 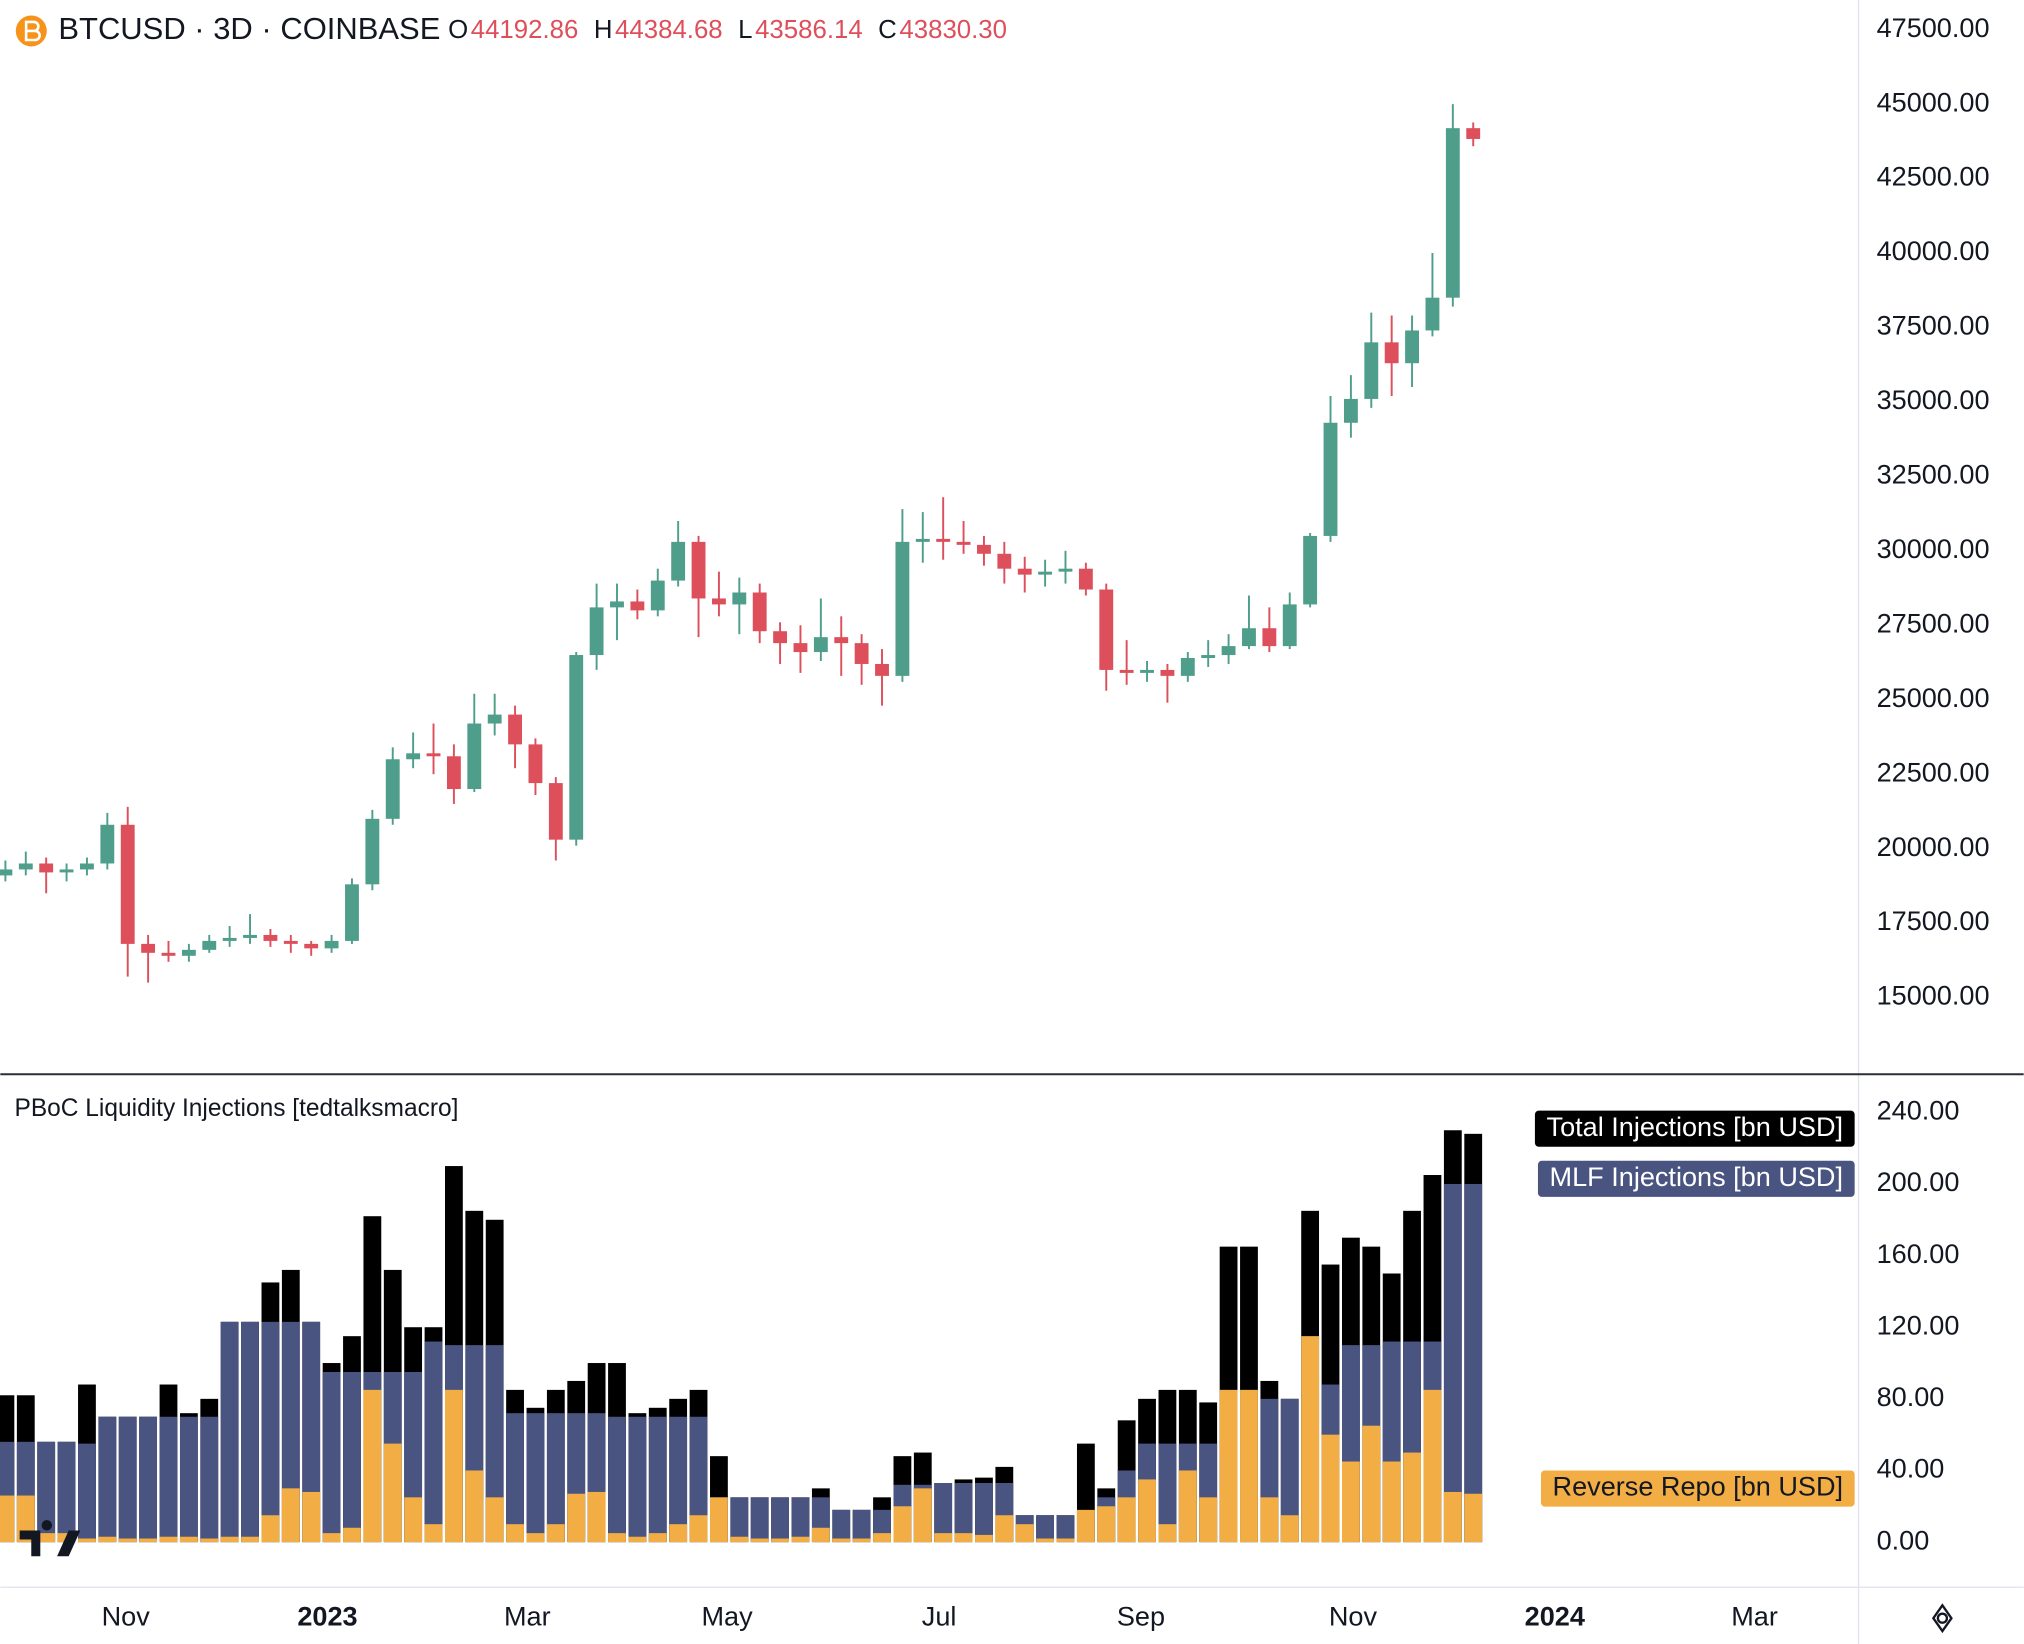 What do you see at coordinates (126, 1615) in the screenshot?
I see `x-tick-label: Nov` at bounding box center [126, 1615].